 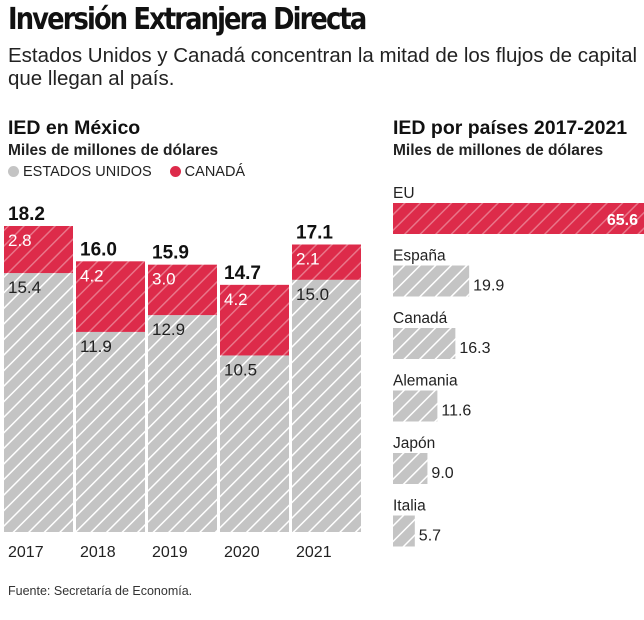 I want to click on value-label-ca-2021: 2.1, so click(x=308, y=258).